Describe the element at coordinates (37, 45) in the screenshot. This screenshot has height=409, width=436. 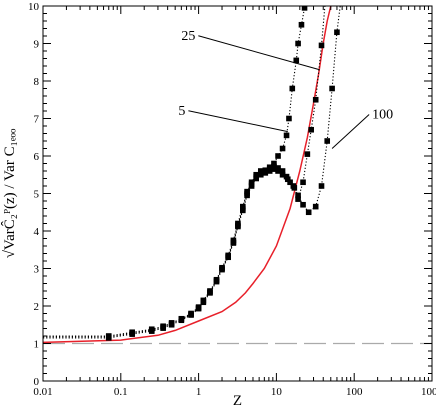
I see `y-tick-label: 9` at that location.